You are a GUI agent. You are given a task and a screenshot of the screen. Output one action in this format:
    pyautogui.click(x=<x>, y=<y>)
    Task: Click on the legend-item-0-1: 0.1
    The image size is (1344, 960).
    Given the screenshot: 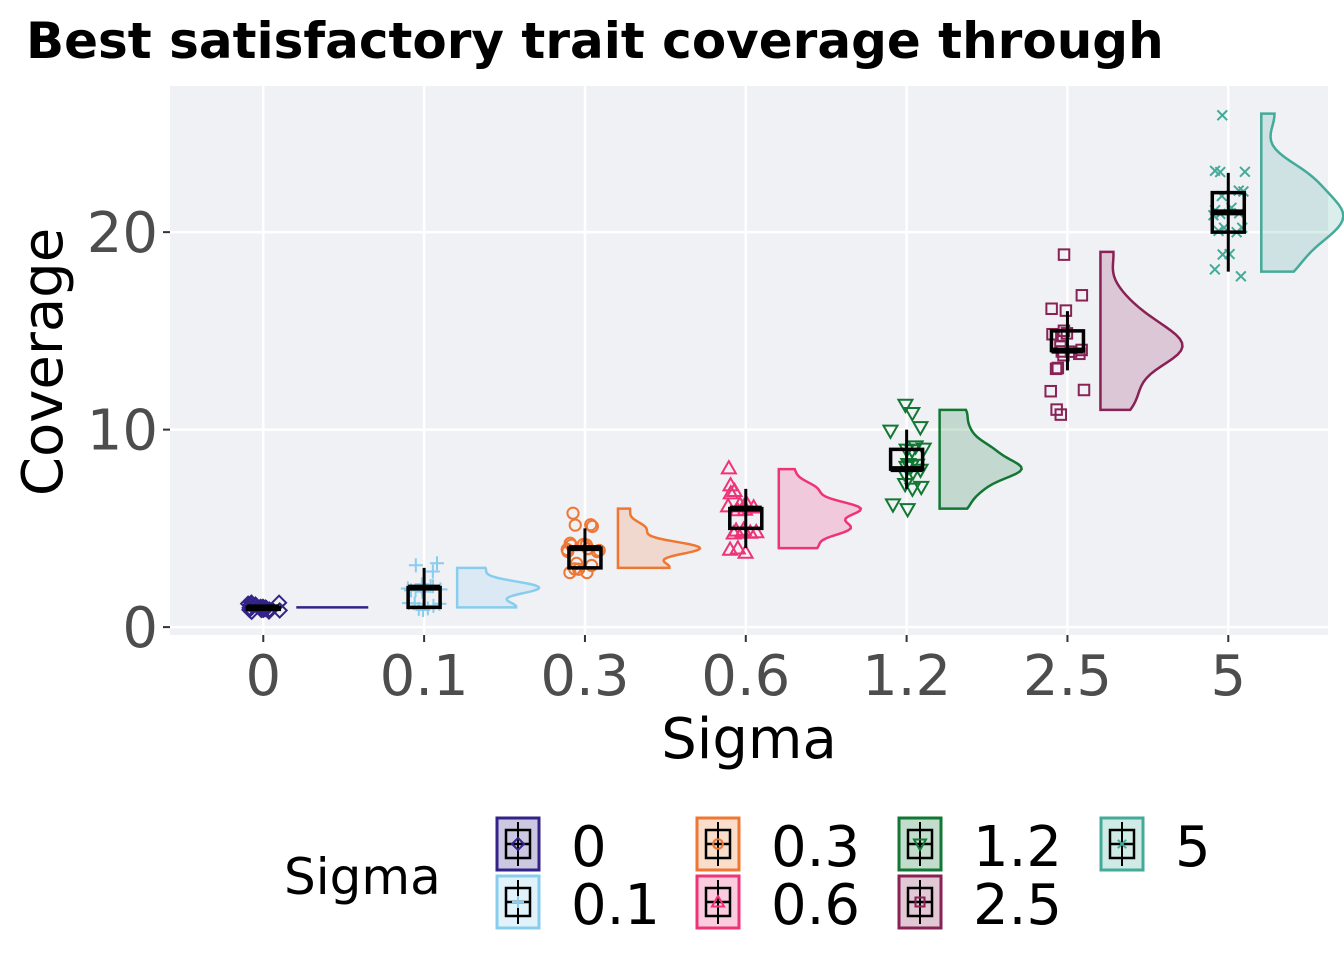 What is the action you would take?
    pyautogui.click(x=577, y=905)
    